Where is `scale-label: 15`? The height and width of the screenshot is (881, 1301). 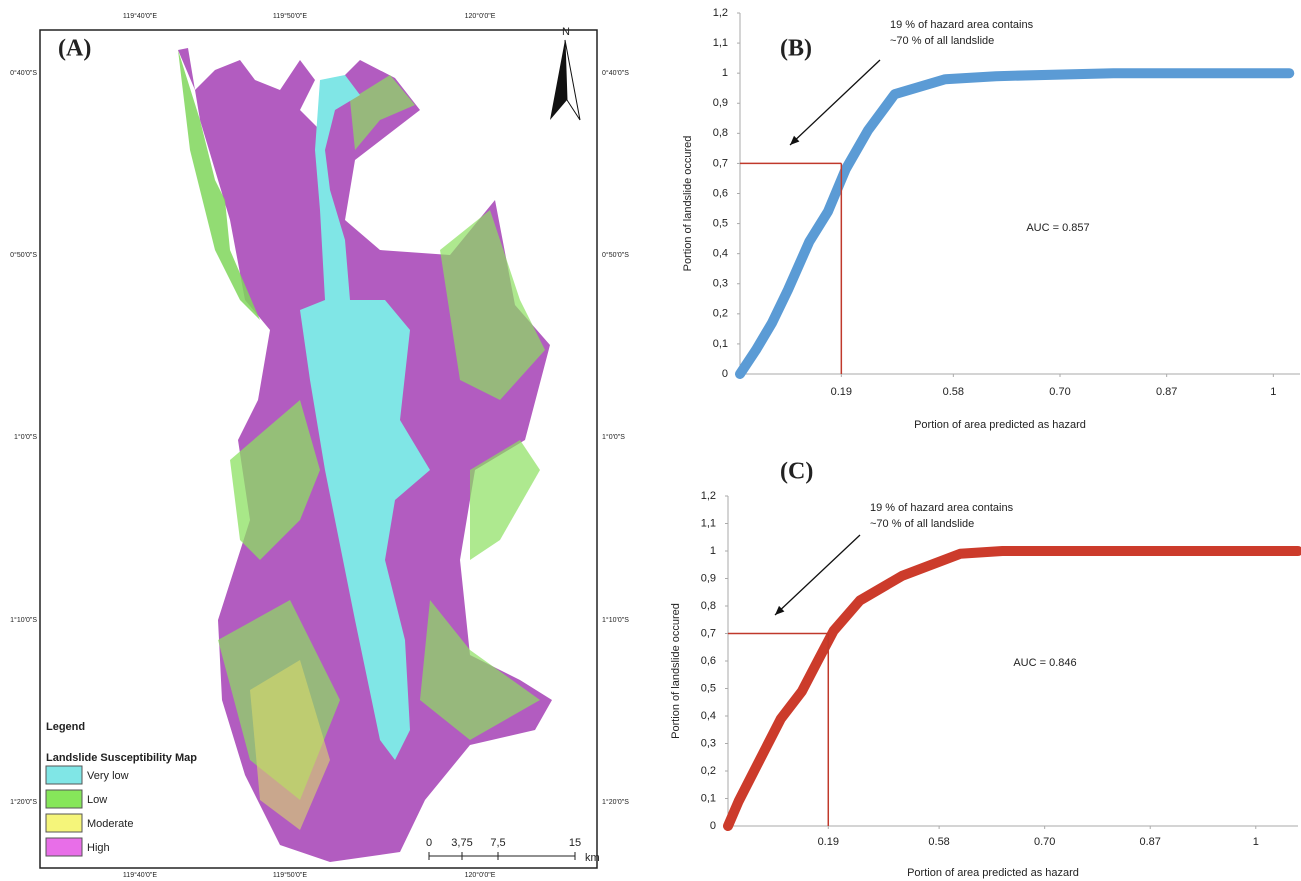 scale-label: 15 is located at coordinates (575, 843).